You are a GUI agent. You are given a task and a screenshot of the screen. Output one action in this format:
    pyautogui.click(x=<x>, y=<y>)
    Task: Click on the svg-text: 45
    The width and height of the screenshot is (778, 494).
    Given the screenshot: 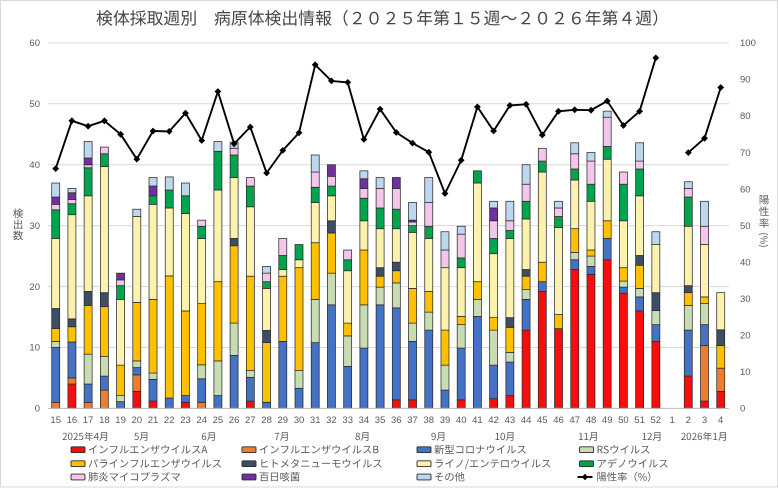 What is the action you would take?
    pyautogui.click(x=542, y=420)
    